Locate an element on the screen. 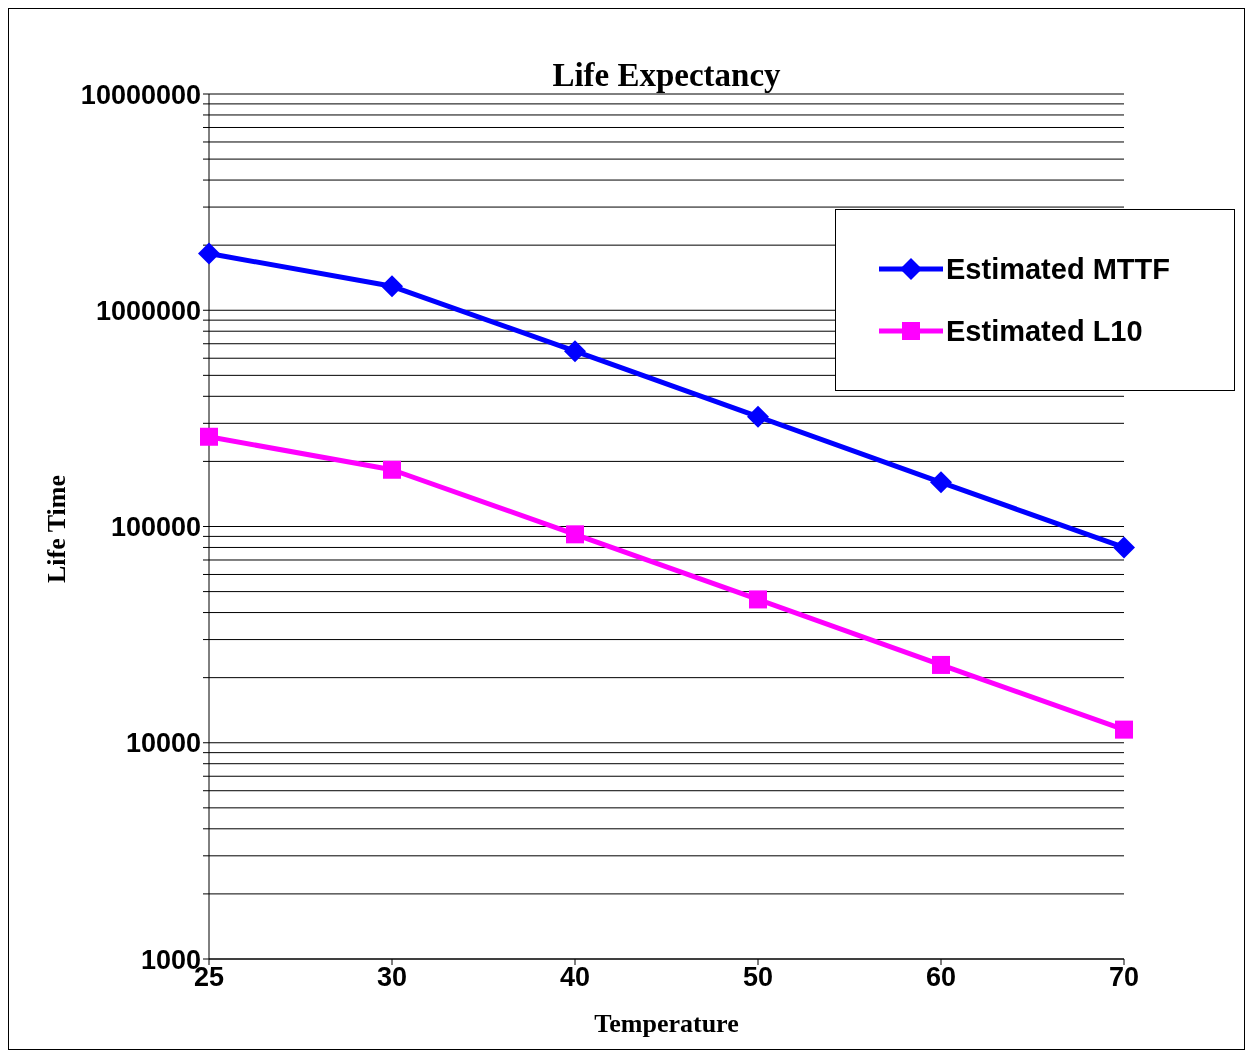 The width and height of the screenshot is (1245, 1051). y-tick-label: 100000 is located at coordinates (155, 527).